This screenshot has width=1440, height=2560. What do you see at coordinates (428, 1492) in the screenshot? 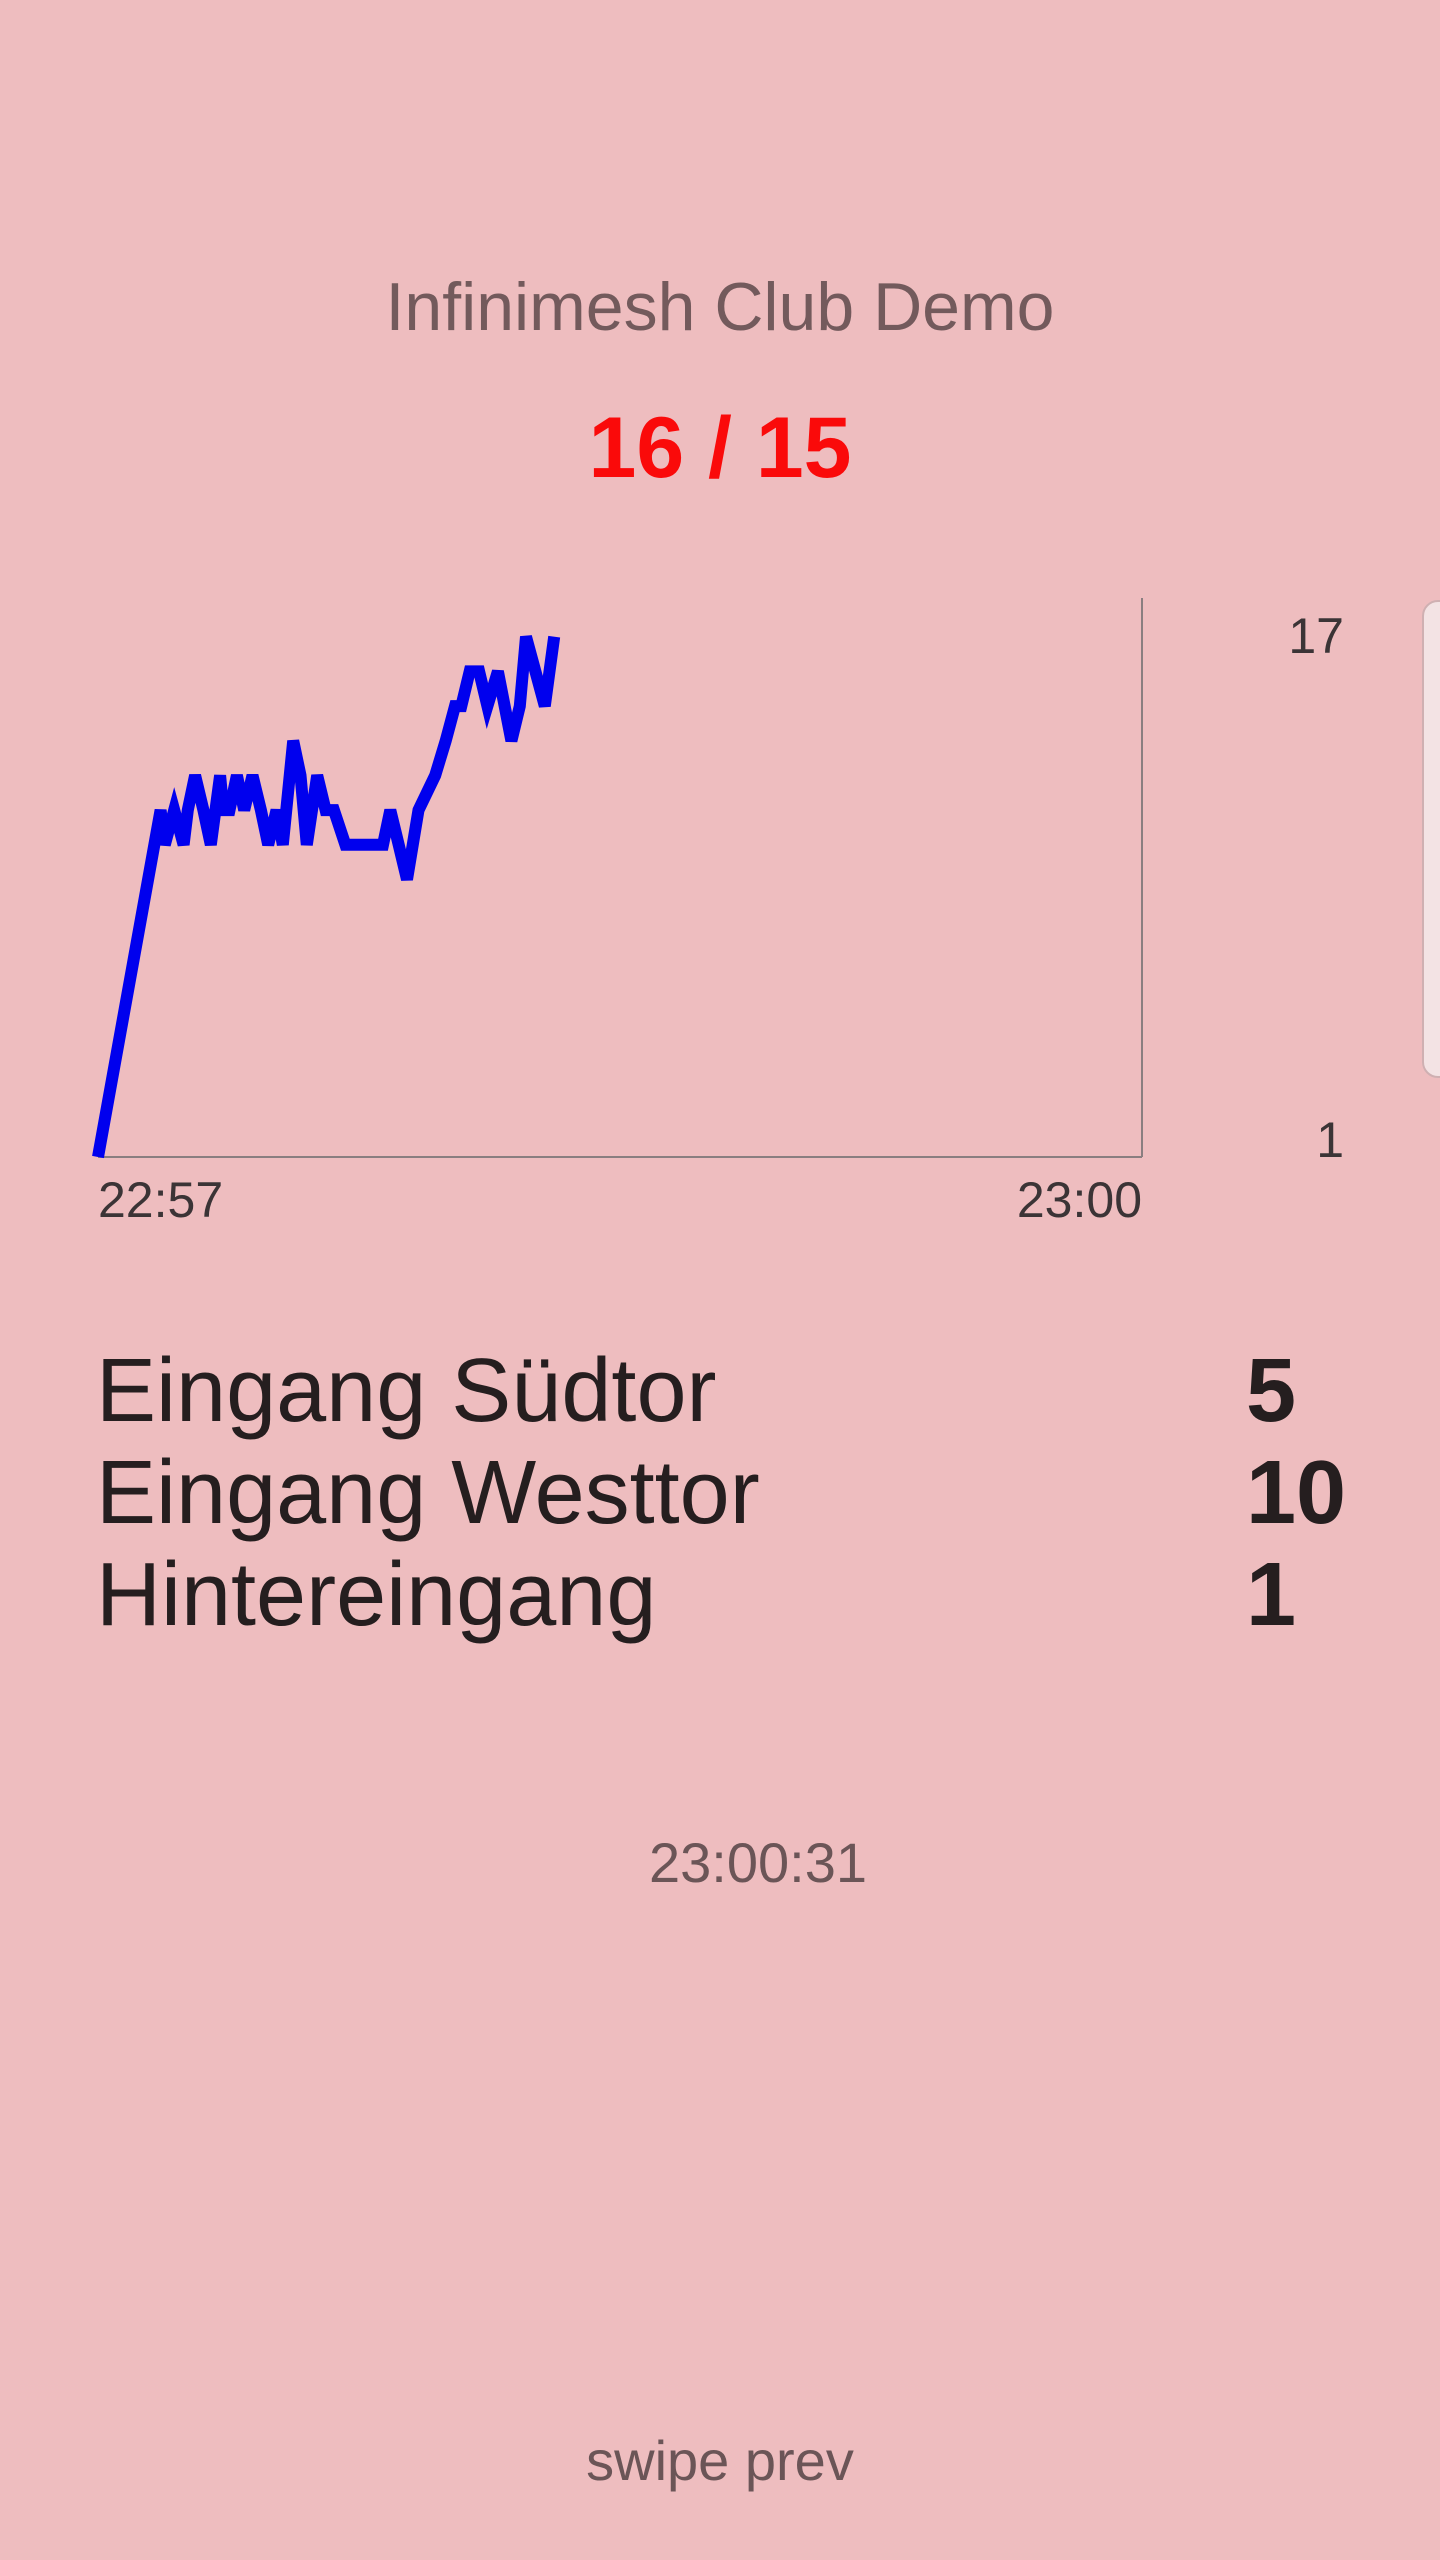
I see `gate-name: Eingang Westtor` at bounding box center [428, 1492].